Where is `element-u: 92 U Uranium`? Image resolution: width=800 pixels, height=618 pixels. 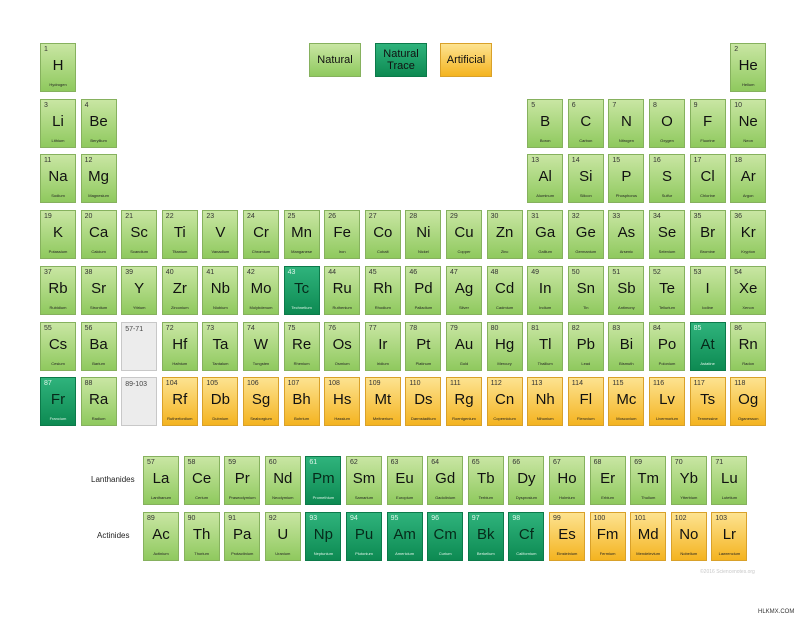 element-u: 92 U Uranium is located at coordinates (282, 536).